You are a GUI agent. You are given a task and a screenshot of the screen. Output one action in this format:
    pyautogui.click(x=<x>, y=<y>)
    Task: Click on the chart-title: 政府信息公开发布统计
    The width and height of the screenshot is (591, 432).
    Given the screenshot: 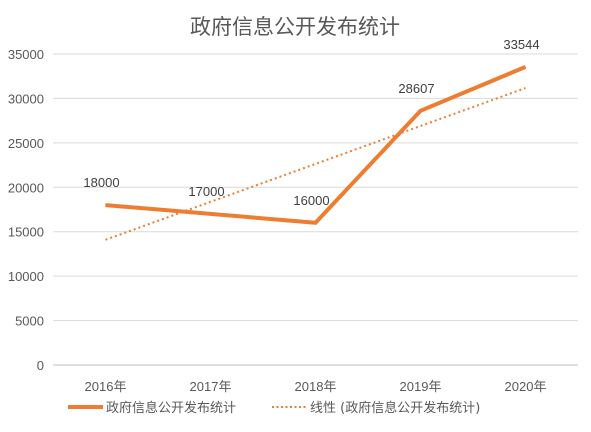 What is the action you would take?
    pyautogui.click(x=295, y=27)
    